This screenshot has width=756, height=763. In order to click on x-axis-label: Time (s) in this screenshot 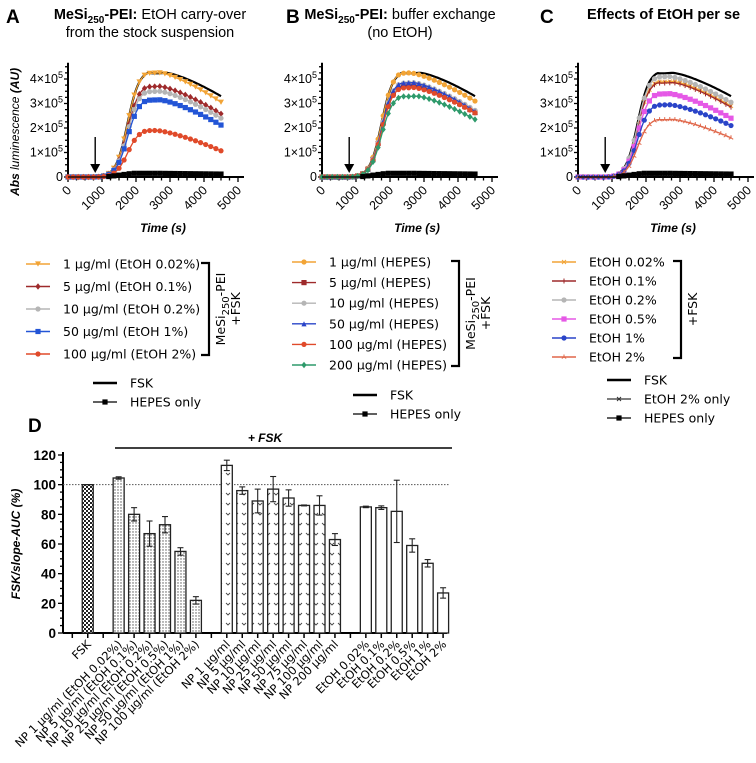, I will do `click(163, 228)`.